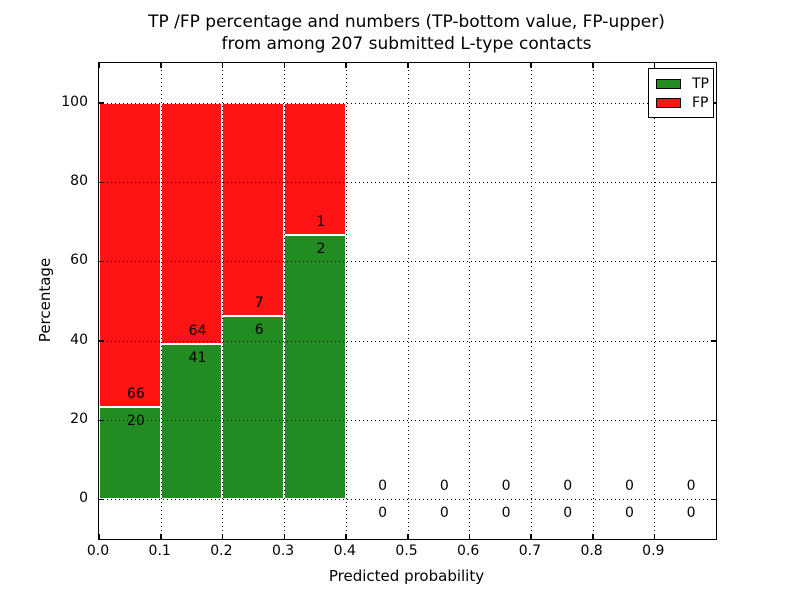 The width and height of the screenshot is (800, 600). What do you see at coordinates (135, 394) in the screenshot?
I see `fp-count-label: 66` at bounding box center [135, 394].